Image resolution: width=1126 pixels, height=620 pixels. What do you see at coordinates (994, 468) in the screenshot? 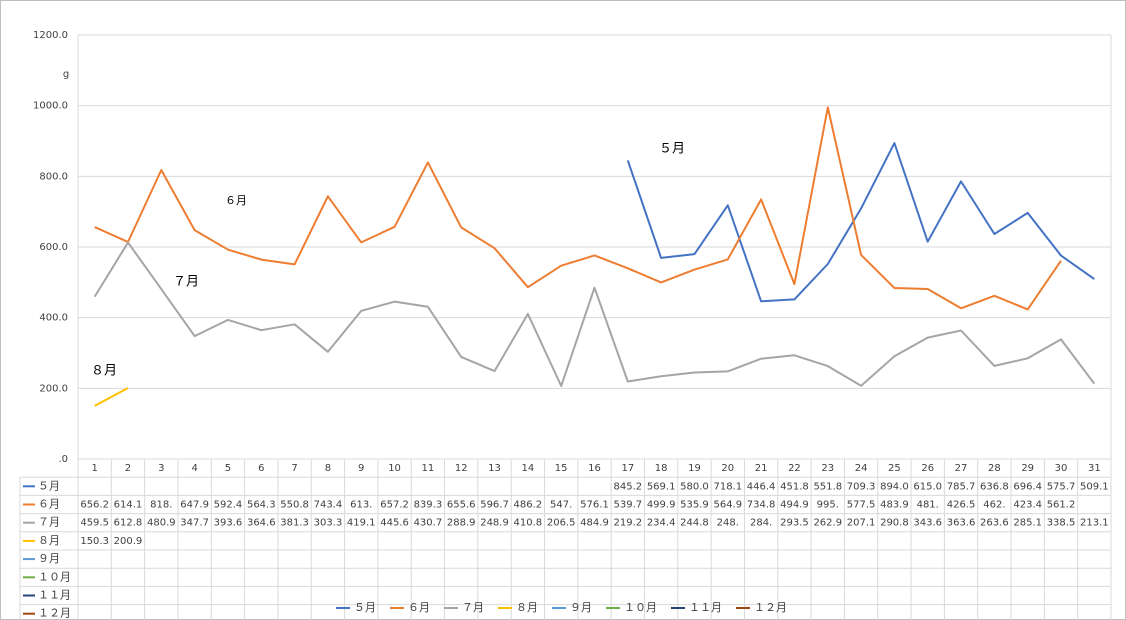
I see `x-tick-label: 28` at bounding box center [994, 468].